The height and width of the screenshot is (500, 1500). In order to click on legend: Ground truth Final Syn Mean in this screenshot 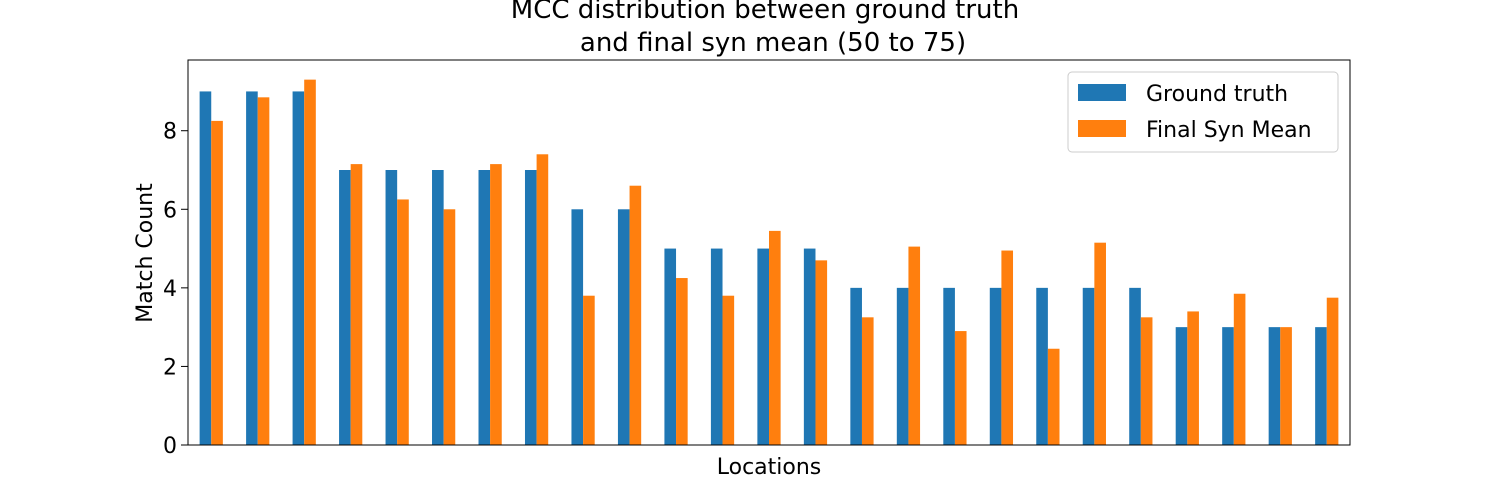, I will do `click(1203, 112)`.